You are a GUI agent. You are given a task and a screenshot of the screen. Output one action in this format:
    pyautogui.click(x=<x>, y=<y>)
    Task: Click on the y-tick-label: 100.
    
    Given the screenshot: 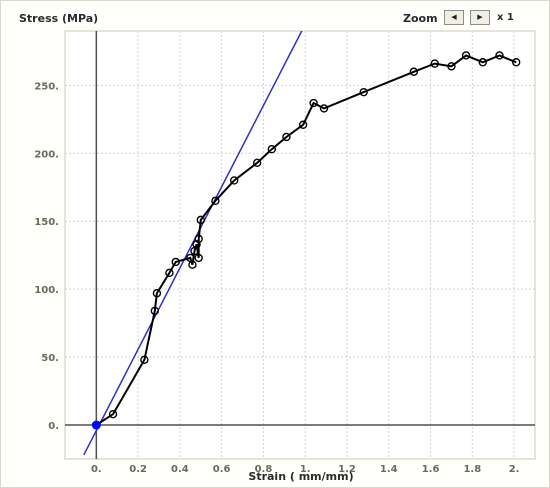 What is the action you would take?
    pyautogui.click(x=46, y=290)
    